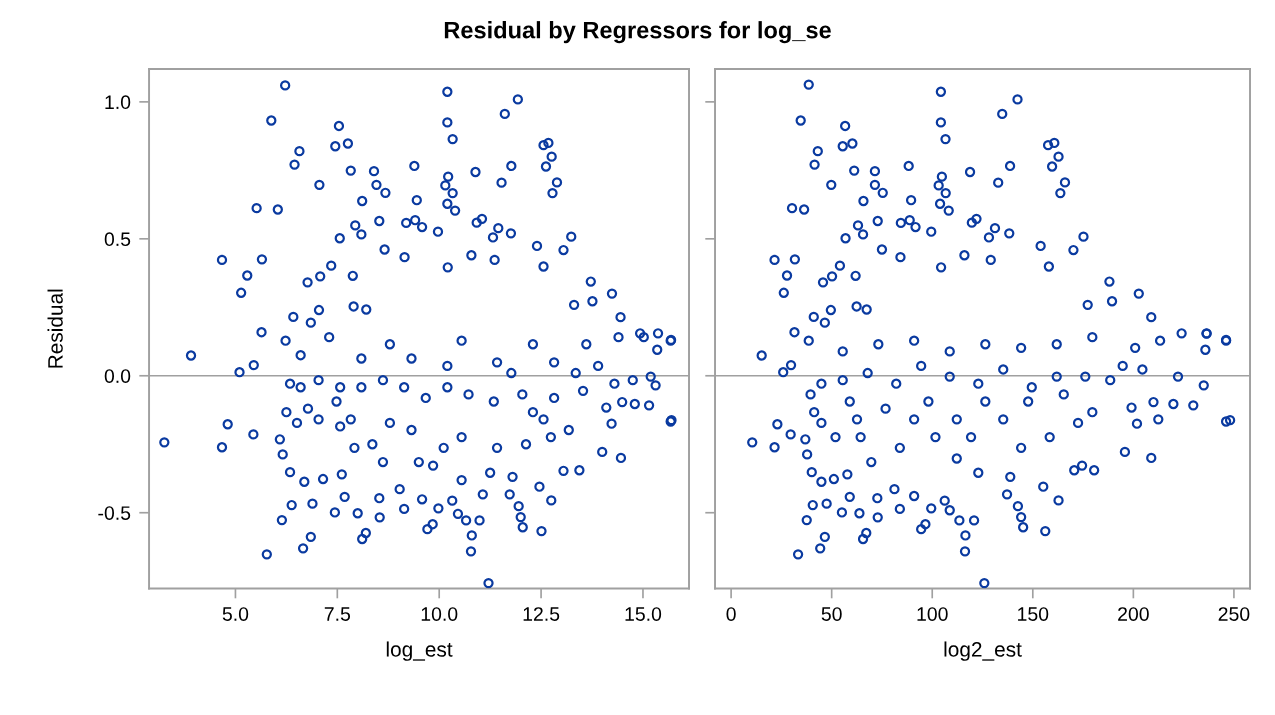  What do you see at coordinates (1133, 614) in the screenshot?
I see `x-tick-label: 200` at bounding box center [1133, 614].